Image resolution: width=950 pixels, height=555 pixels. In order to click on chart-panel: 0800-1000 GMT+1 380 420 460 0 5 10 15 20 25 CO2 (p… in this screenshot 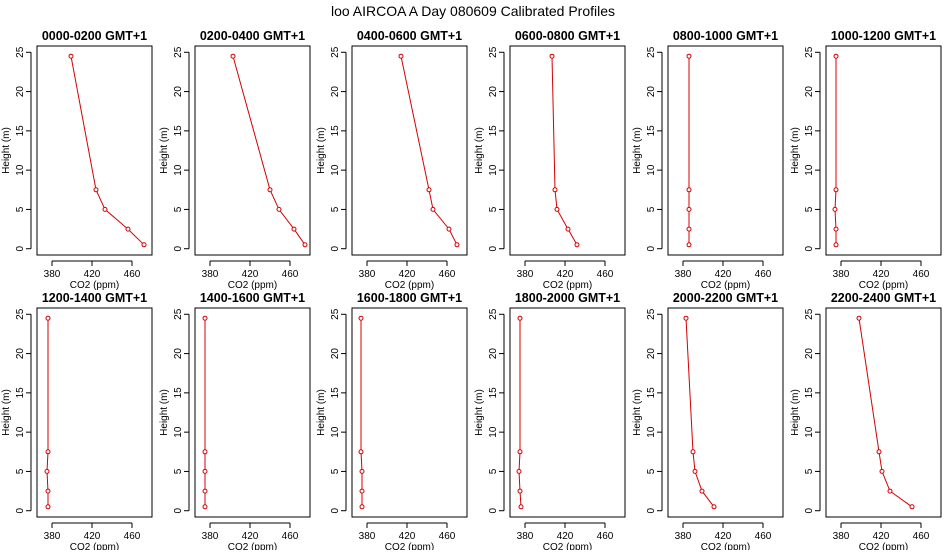, I will do `click(708, 160)`.